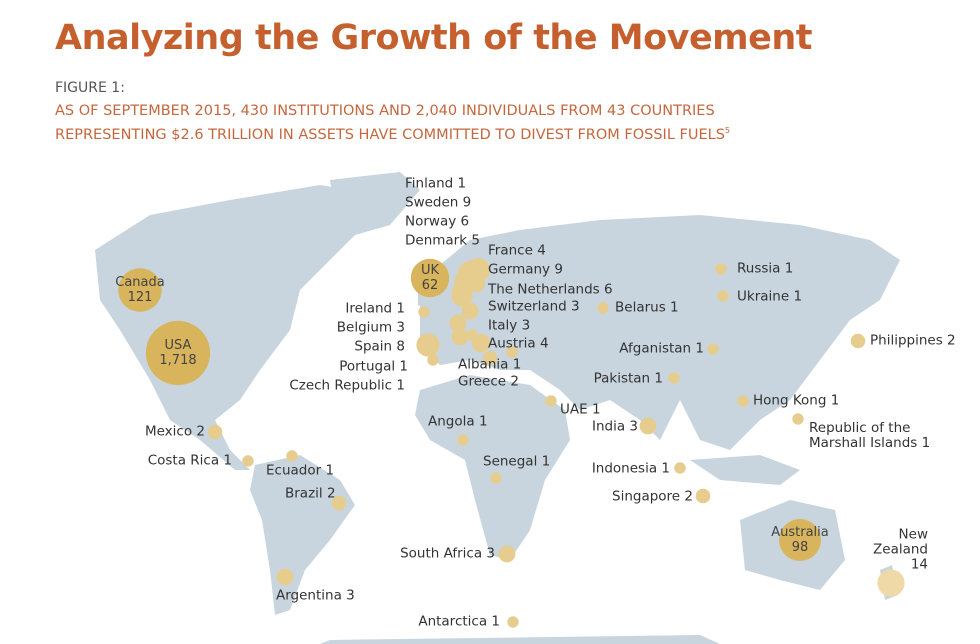  Describe the element at coordinates (646, 496) in the screenshot. I see `country-name: Singapore` at that location.